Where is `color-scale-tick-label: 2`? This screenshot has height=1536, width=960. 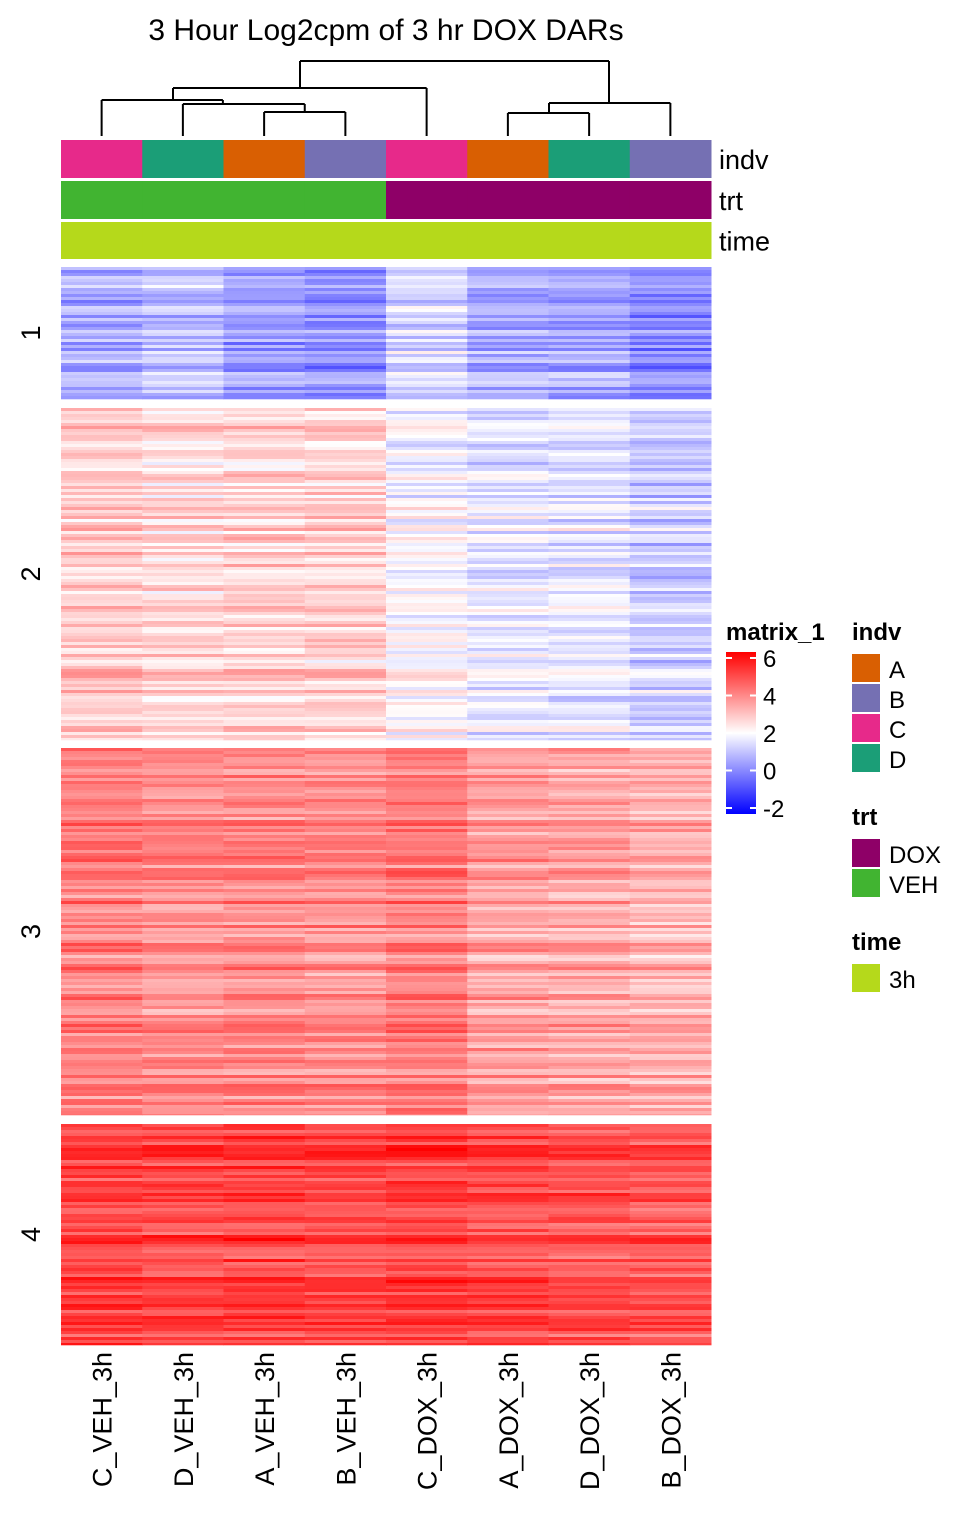 color-scale-tick-label: 2 is located at coordinates (769, 734).